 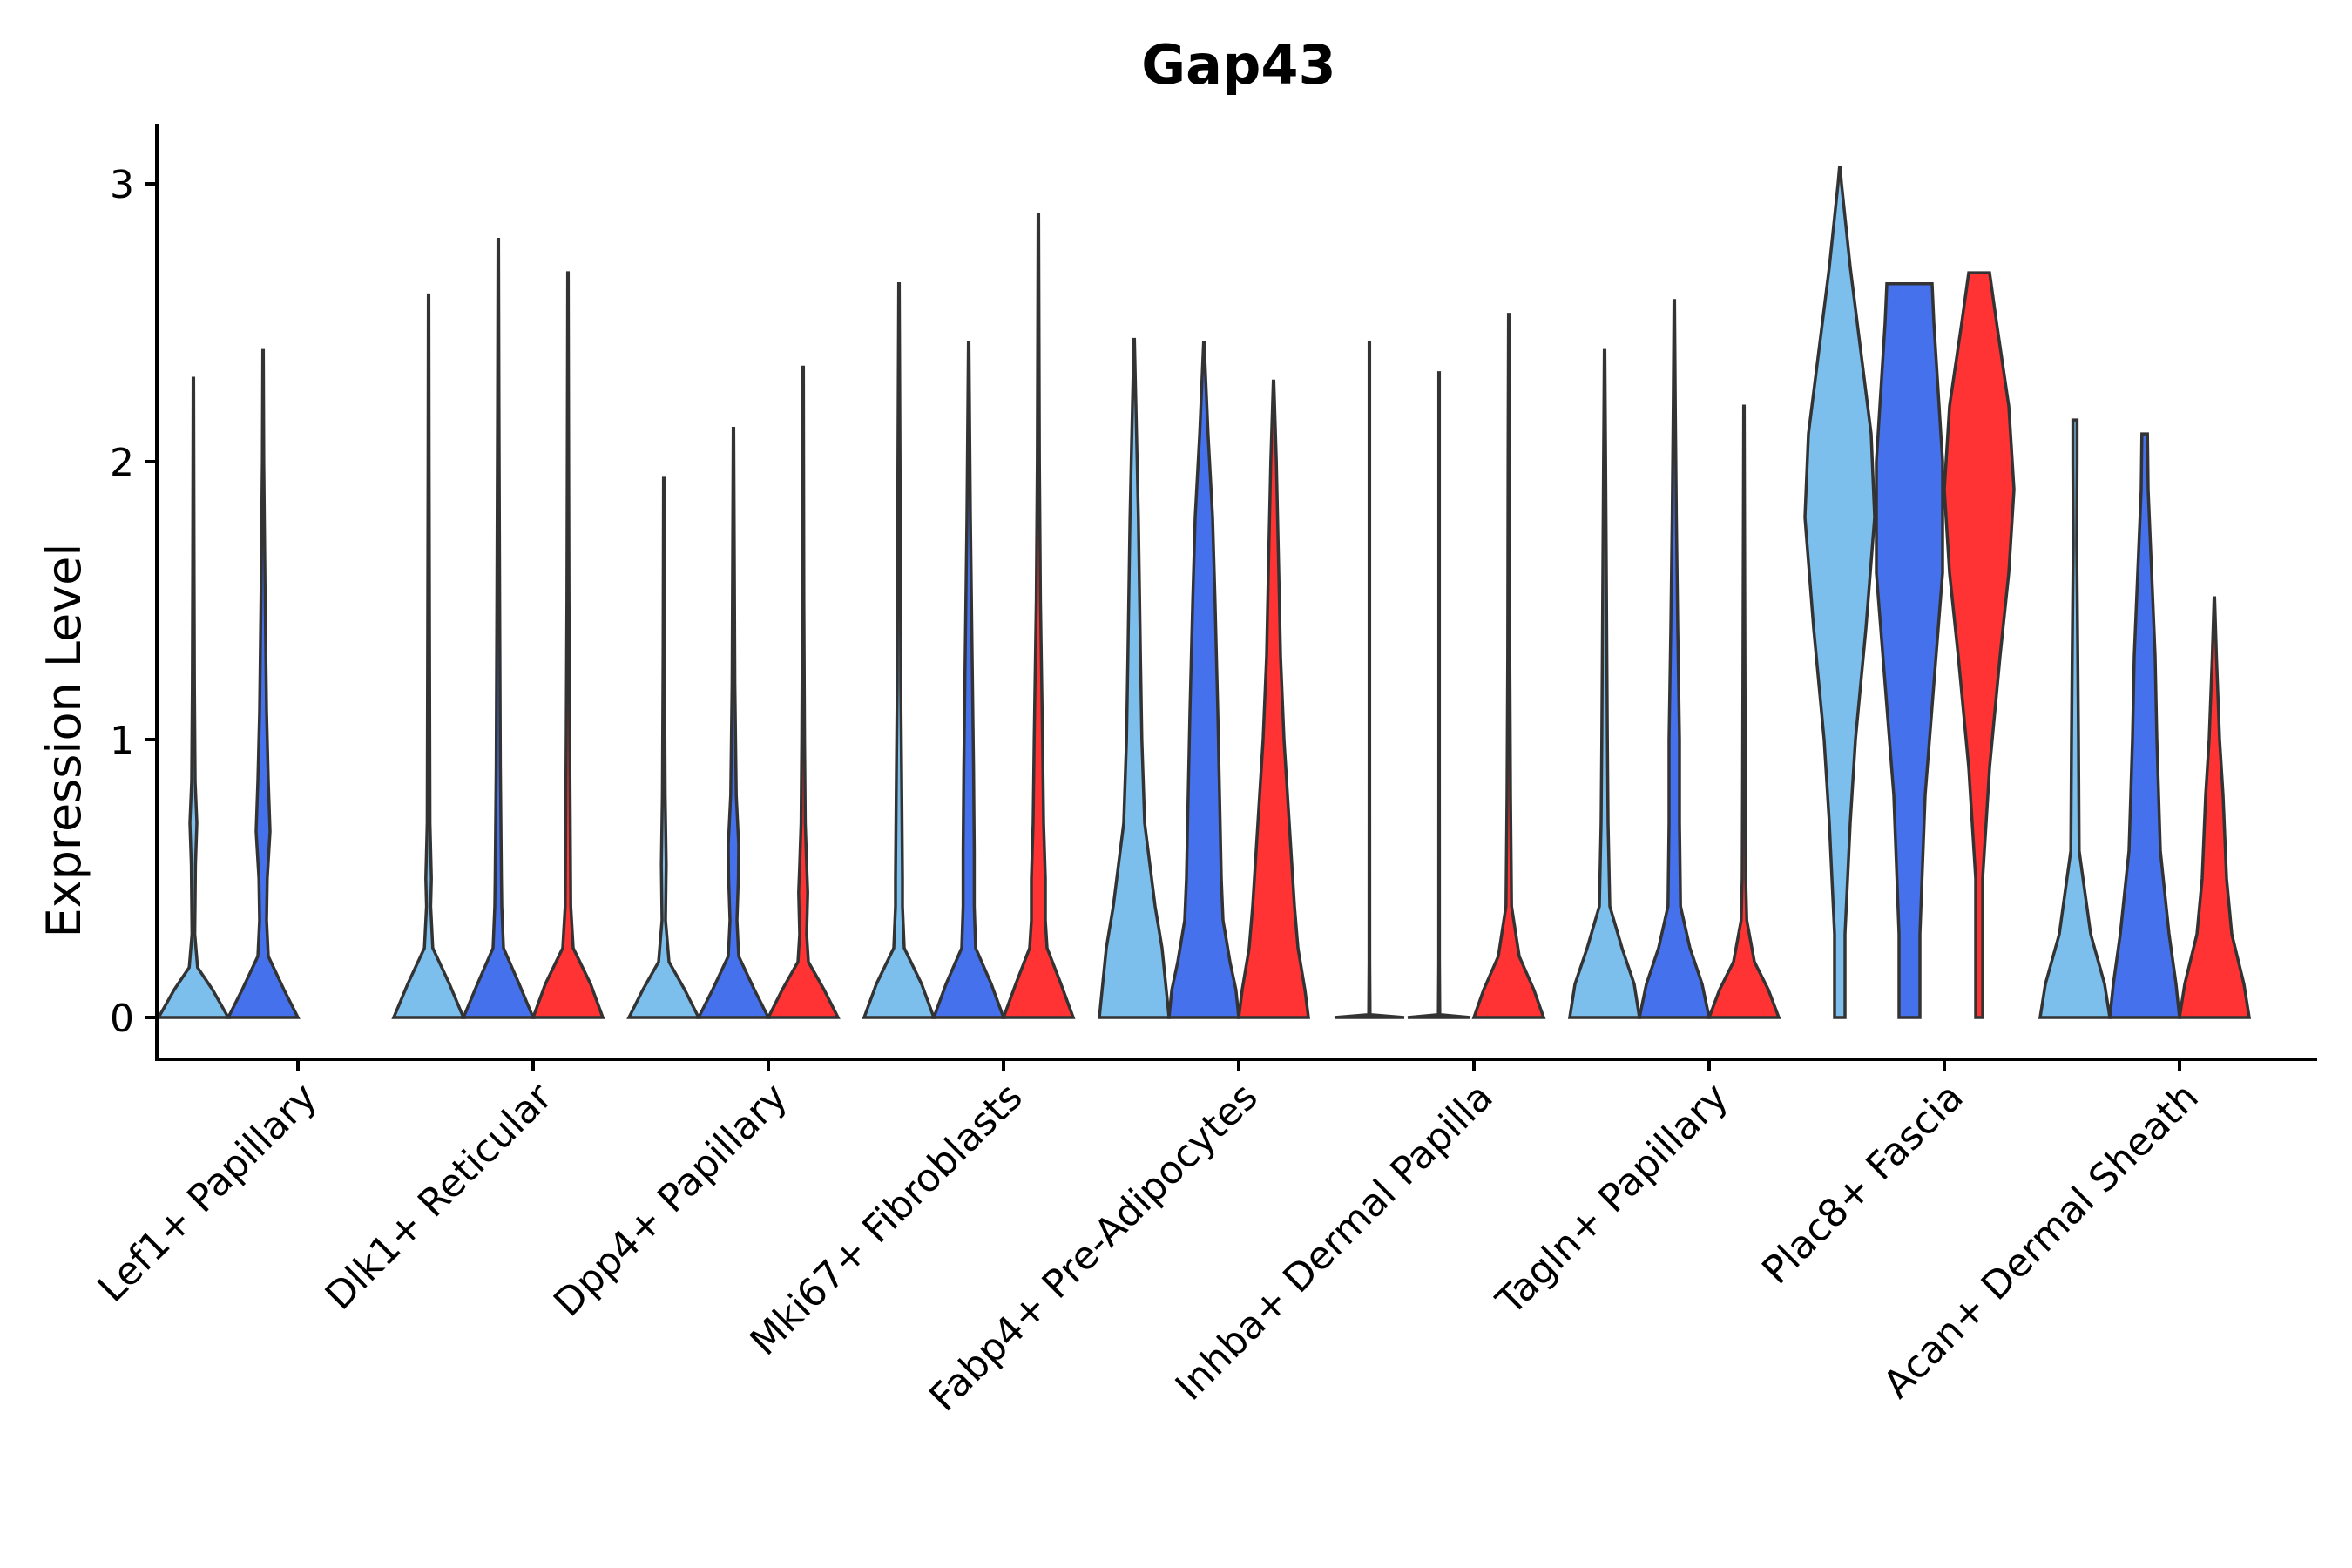 I want to click on y-tick-label: 1, so click(x=122, y=741).